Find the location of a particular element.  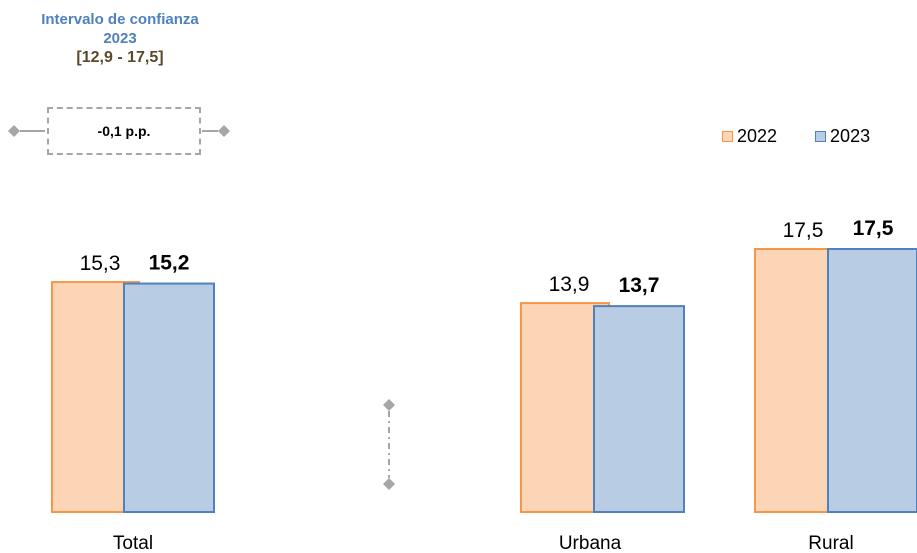

category-label-urbana: Urbana is located at coordinates (590, 543).